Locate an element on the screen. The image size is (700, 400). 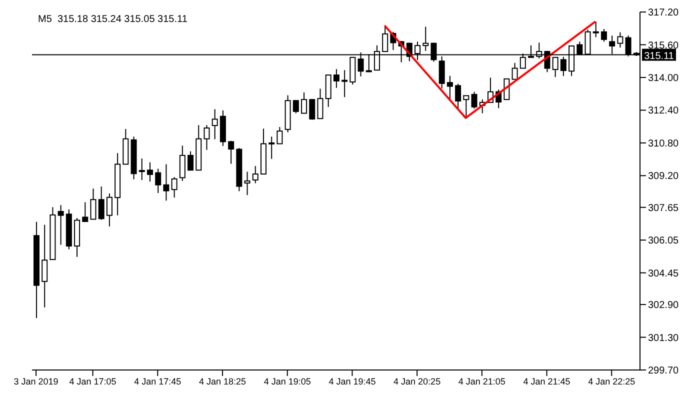
y-tick-label: 314.00 is located at coordinates (664, 78).